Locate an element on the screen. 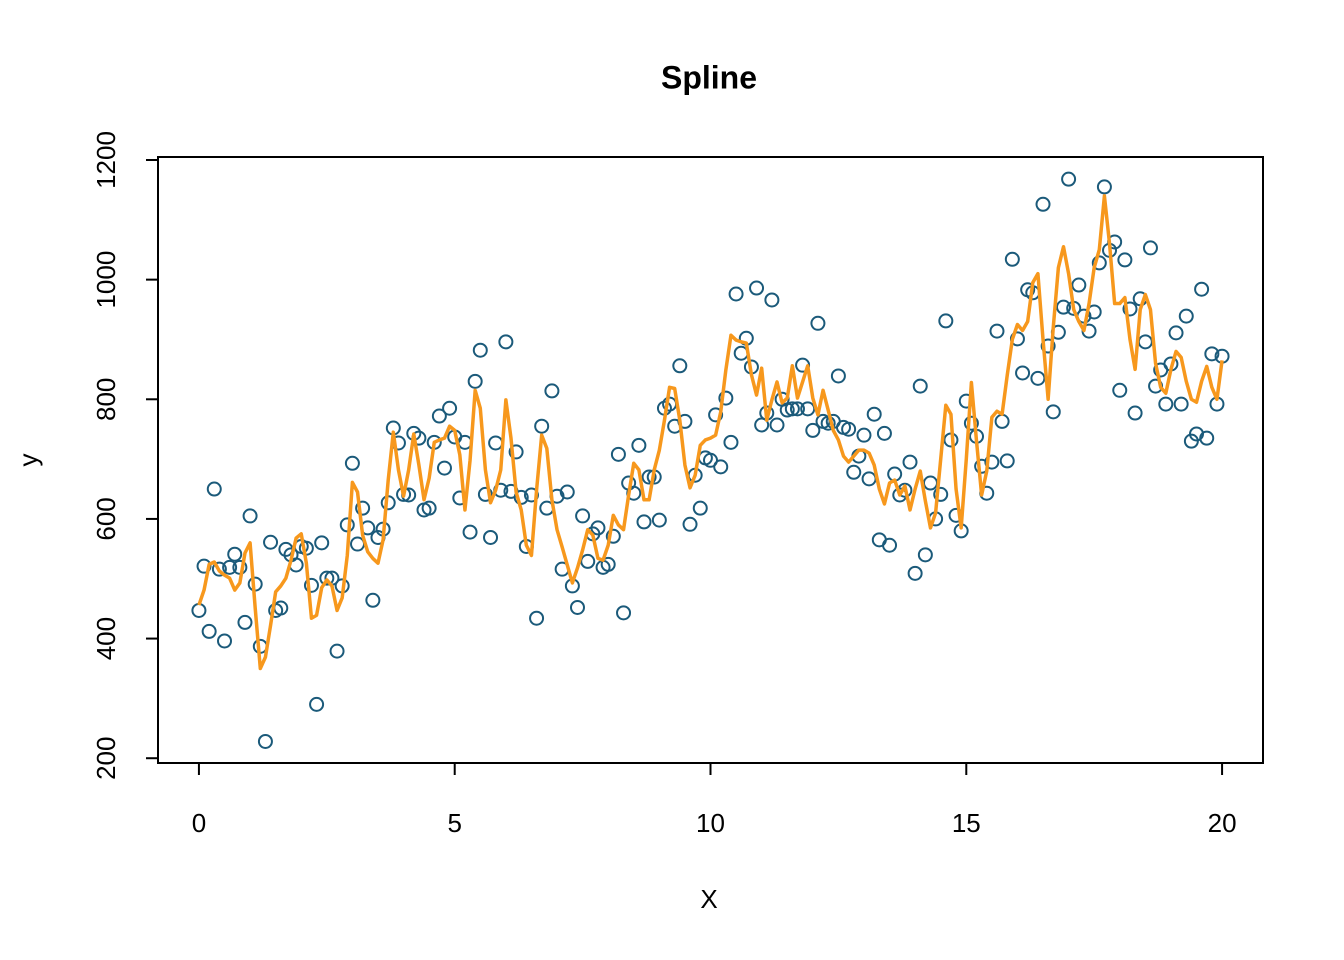 The image size is (1344, 960). y-axis-label: y is located at coordinates (28, 460).